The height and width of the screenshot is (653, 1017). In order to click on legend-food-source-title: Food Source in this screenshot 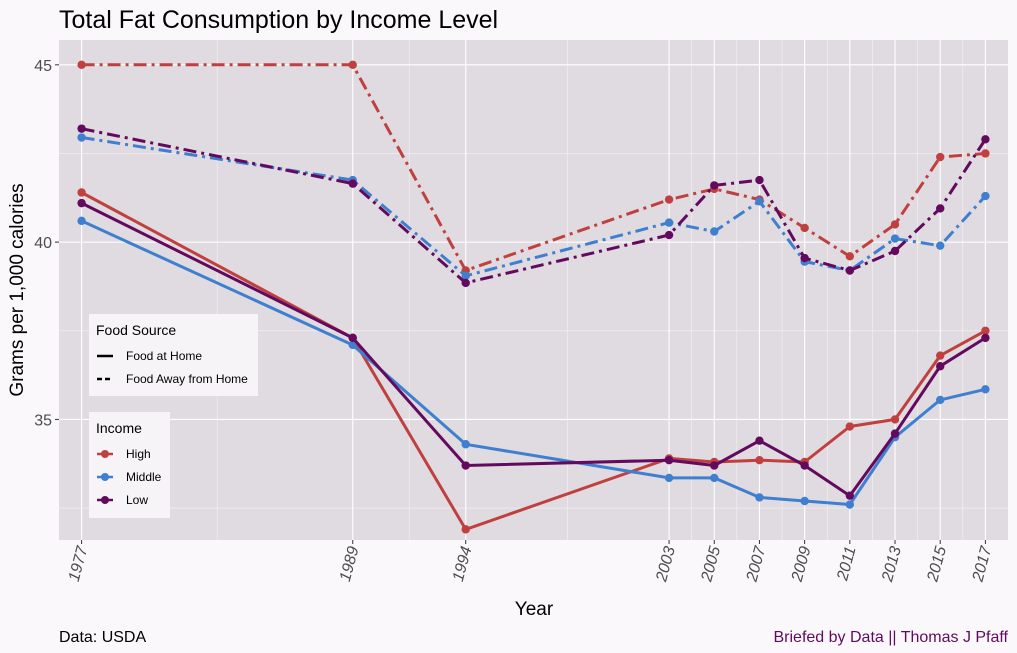, I will do `click(136, 330)`.